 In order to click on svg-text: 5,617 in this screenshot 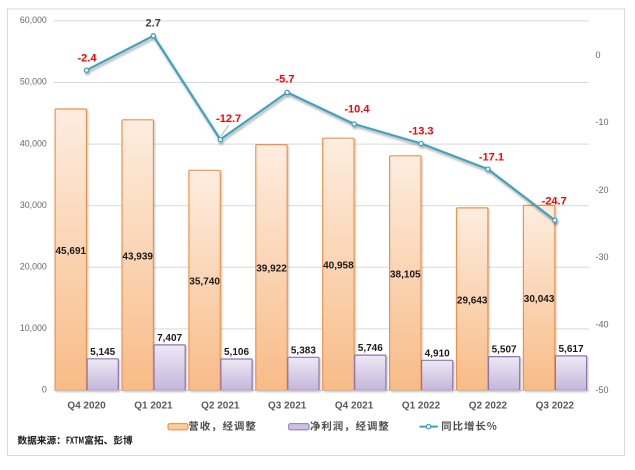, I will do `click(570, 349)`.